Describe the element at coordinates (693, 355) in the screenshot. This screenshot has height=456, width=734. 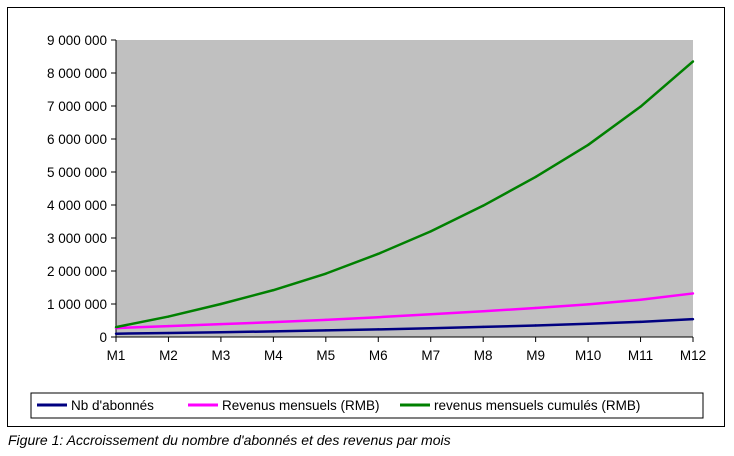
I see `x-tick-label: M12` at that location.